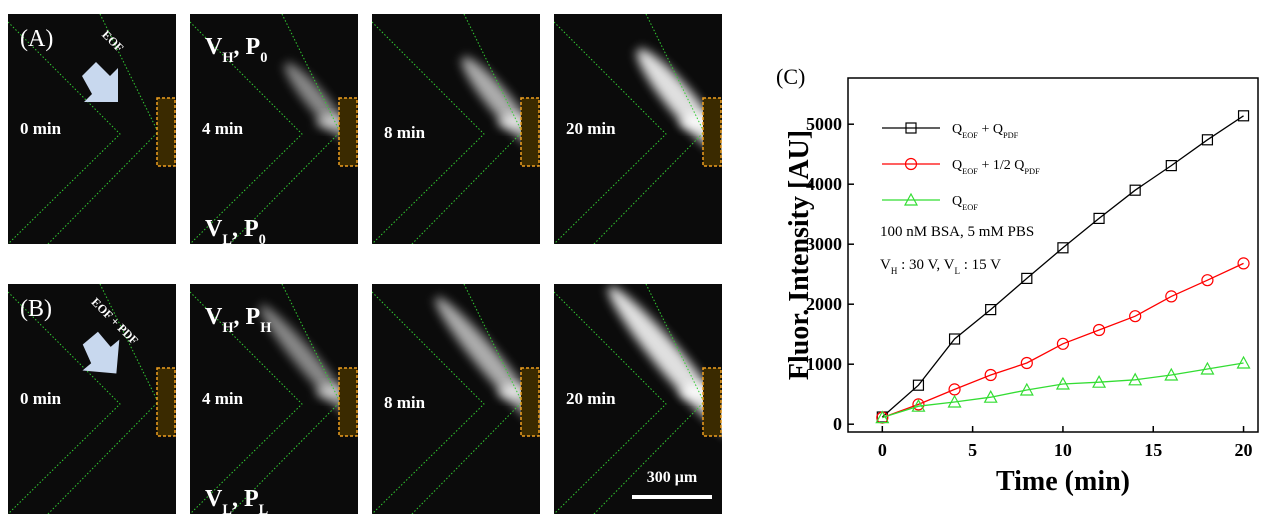 The height and width of the screenshot is (514, 1261). I want to click on annotation-part: V, so click(885, 265).